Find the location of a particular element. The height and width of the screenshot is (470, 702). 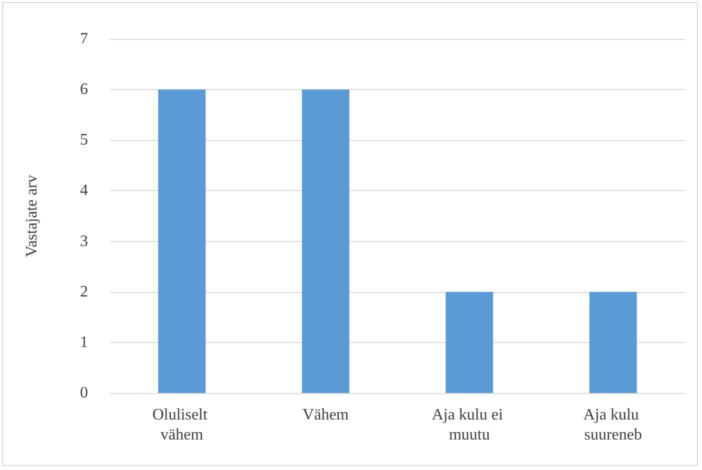

y-tick-label: 0 is located at coordinates (84, 393).